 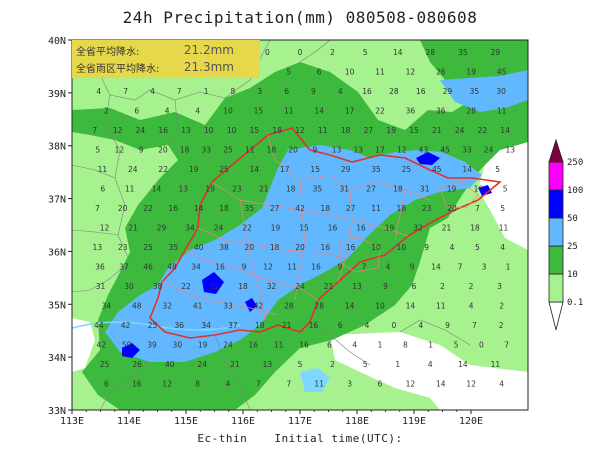 I want to click on rain-50mm-area, so click(x=131, y=350).